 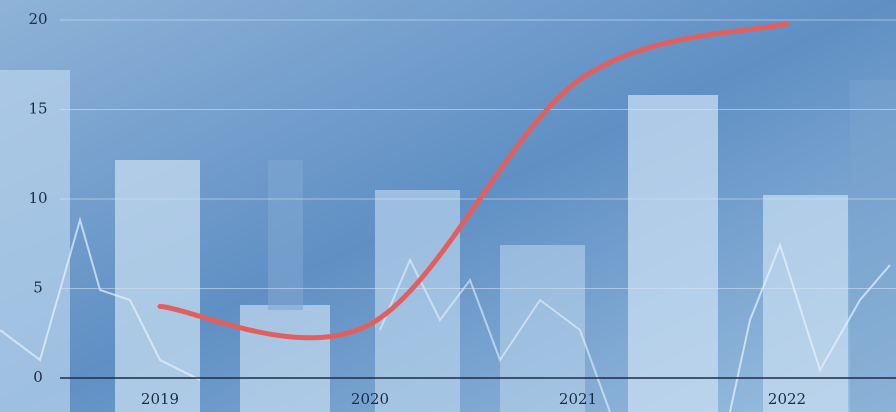 I want to click on y-tick-label: 5, so click(x=38, y=288).